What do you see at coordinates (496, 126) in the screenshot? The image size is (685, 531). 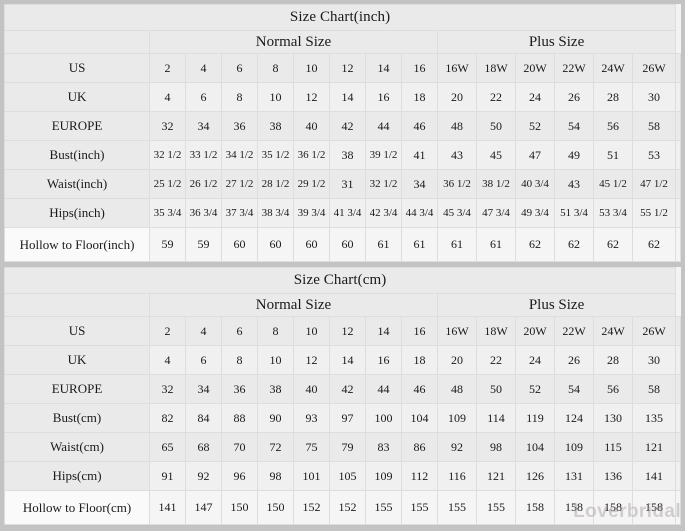 I see `data-cell: 50` at bounding box center [496, 126].